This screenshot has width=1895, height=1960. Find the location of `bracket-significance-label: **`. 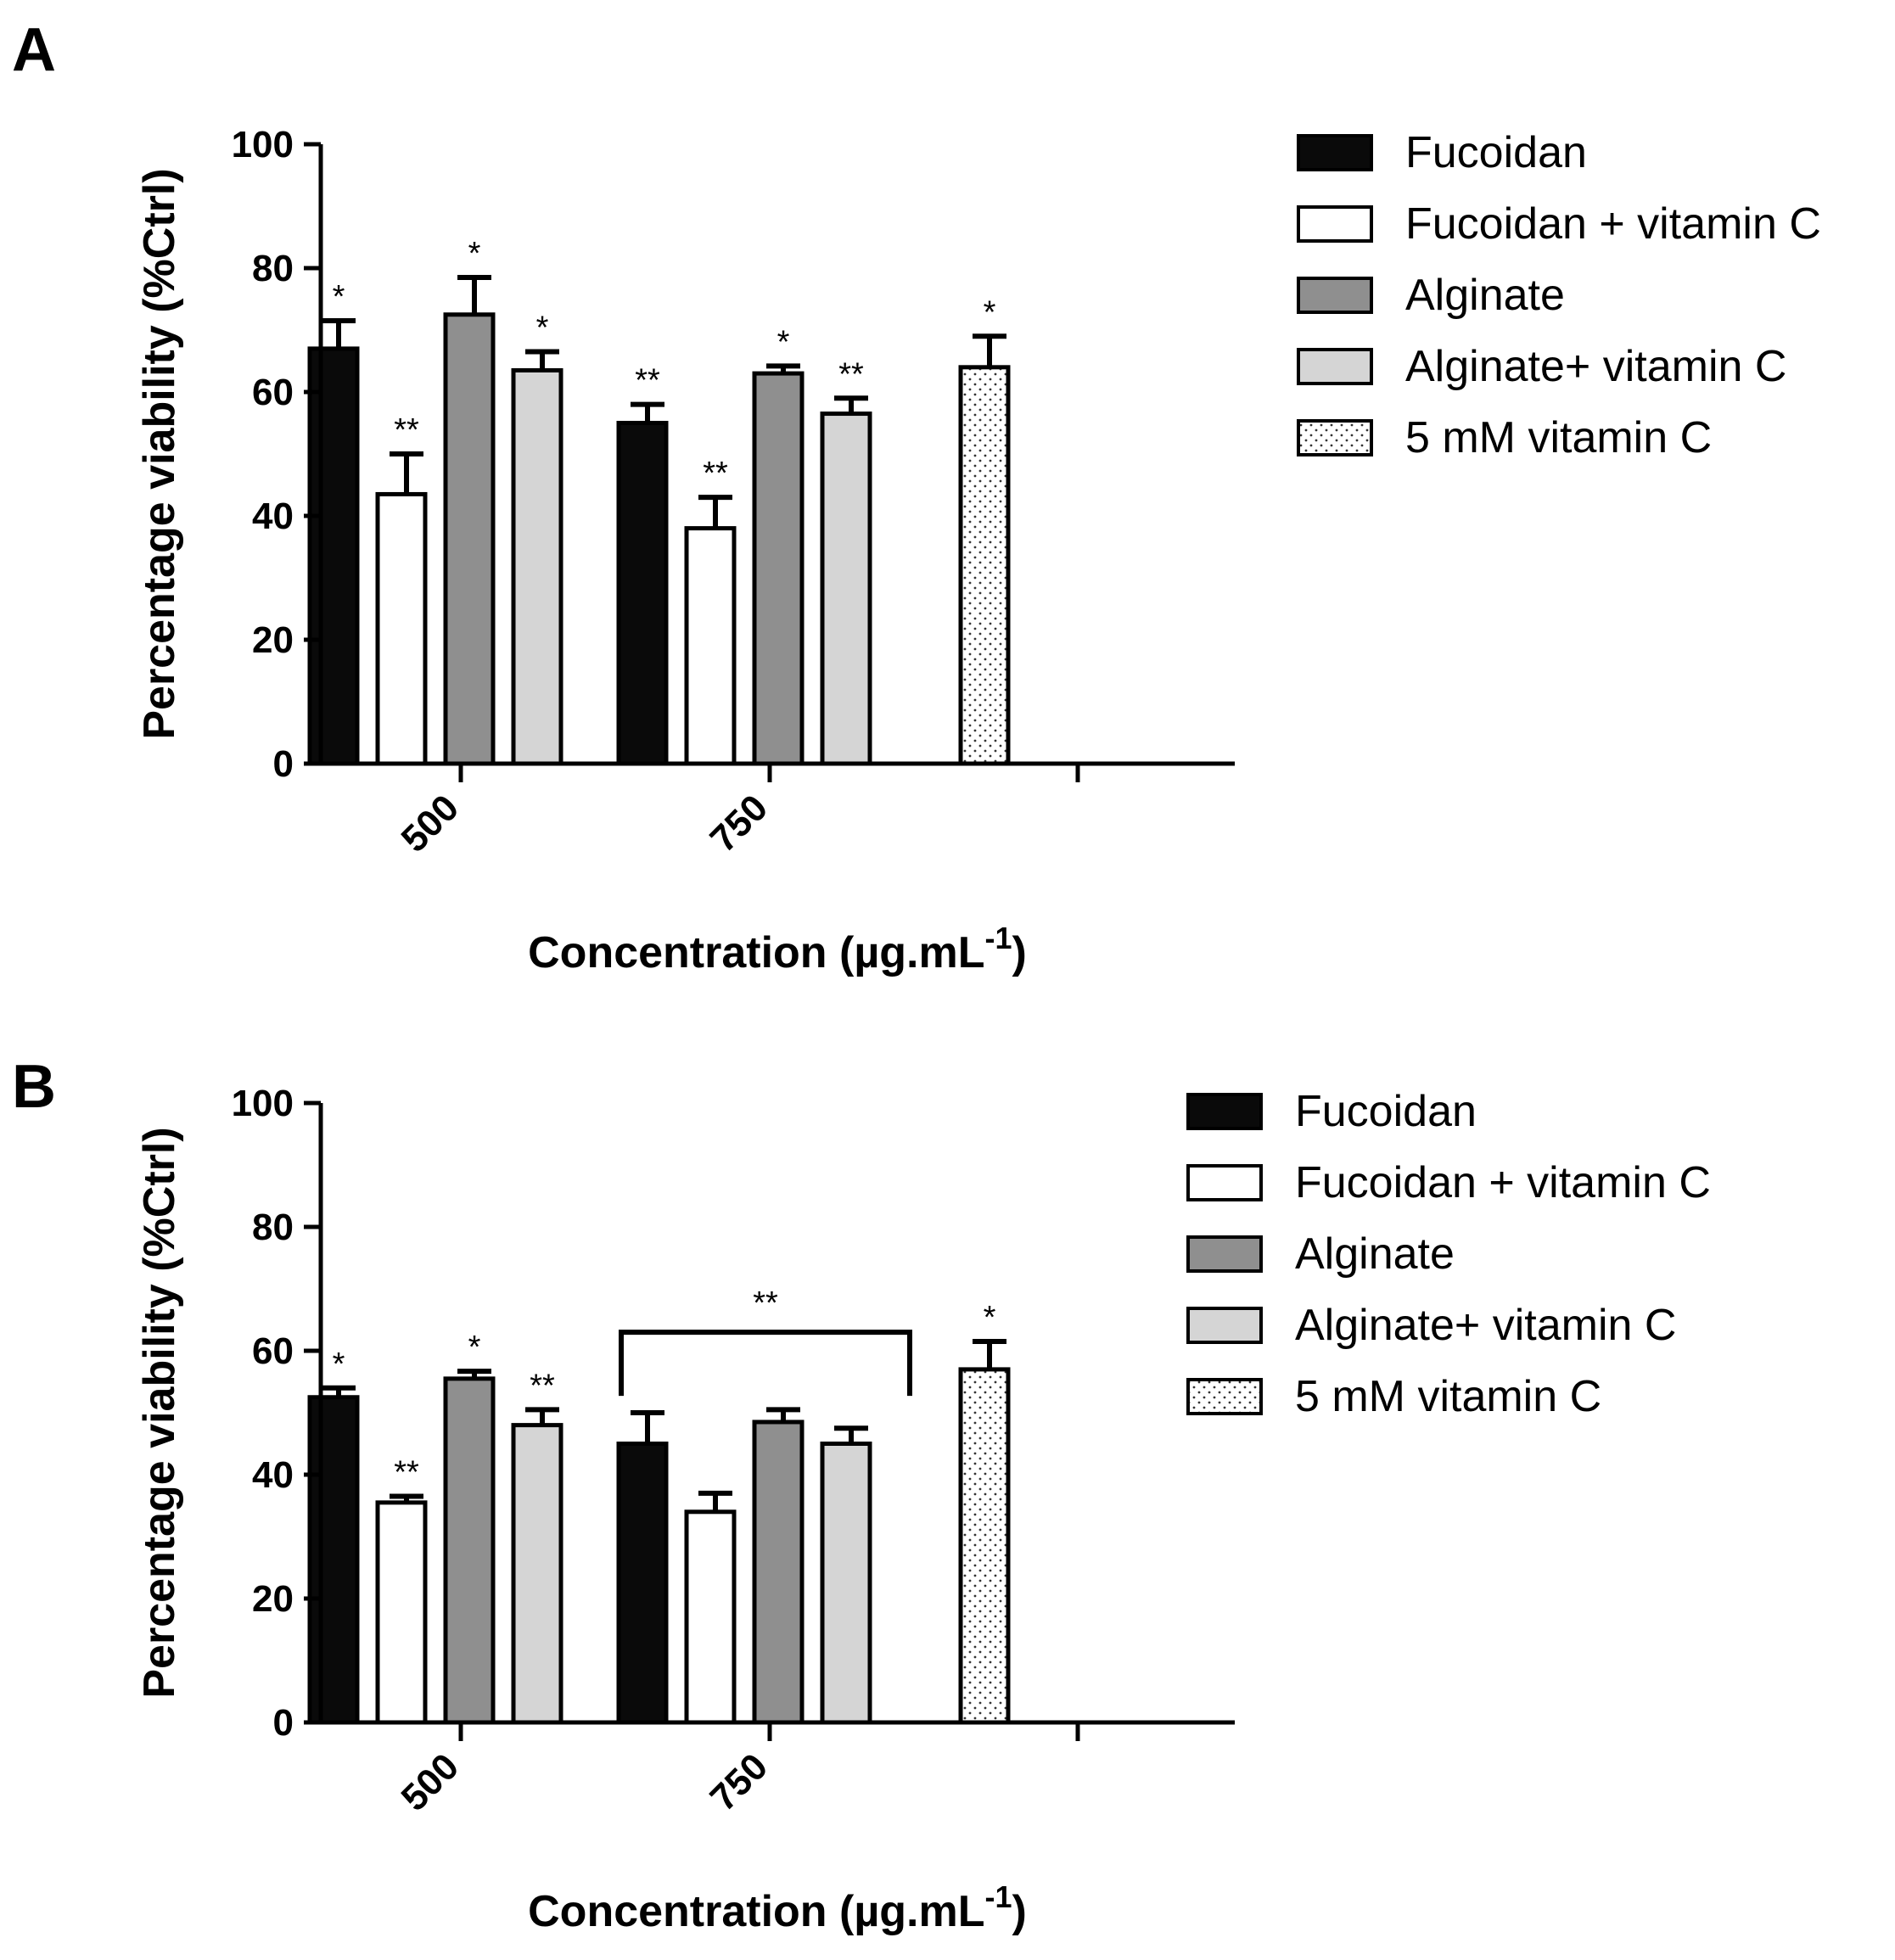

bracket-significance-label: ** is located at coordinates (765, 1303).